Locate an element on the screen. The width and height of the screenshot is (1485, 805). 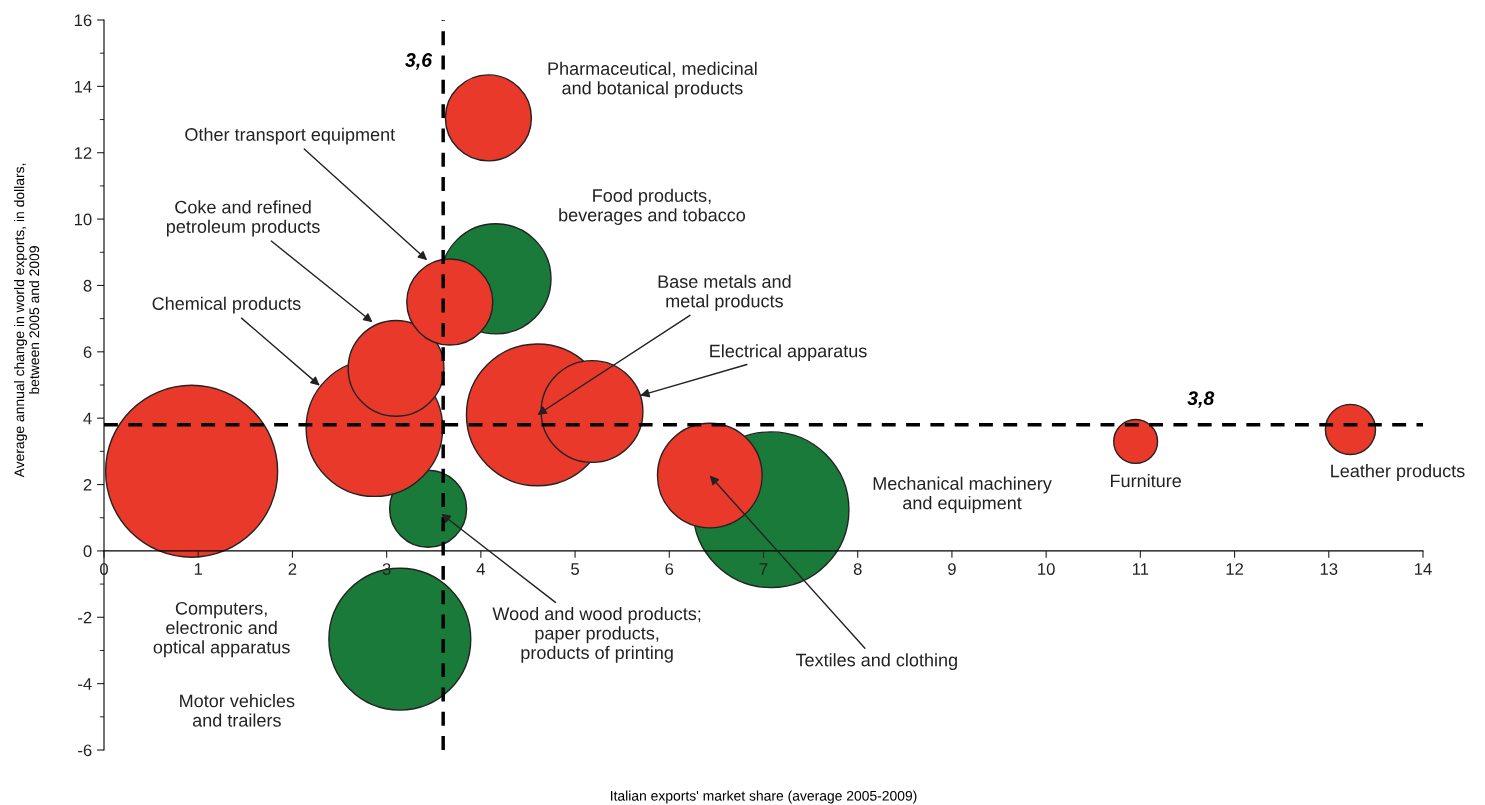
annotation: Furniture is located at coordinates (1146, 480).